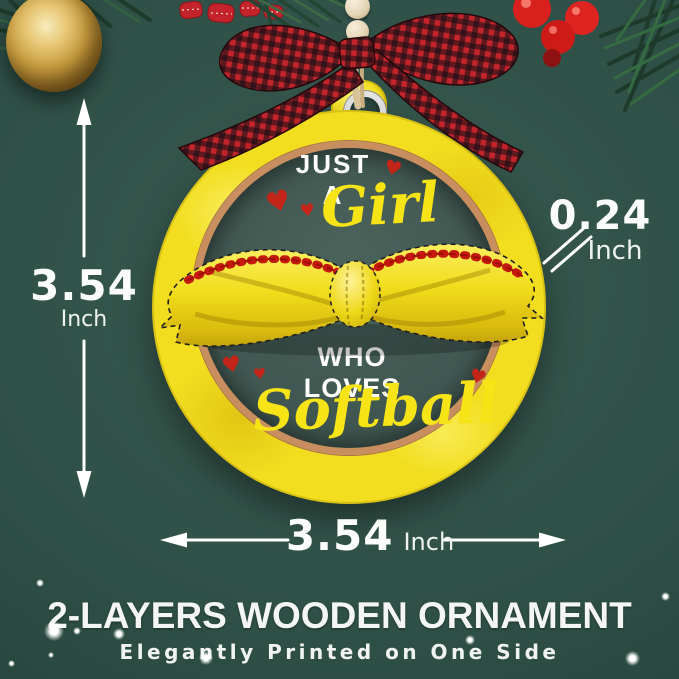  I want to click on width-dimension-label: 3.54 Inch, so click(370, 536).